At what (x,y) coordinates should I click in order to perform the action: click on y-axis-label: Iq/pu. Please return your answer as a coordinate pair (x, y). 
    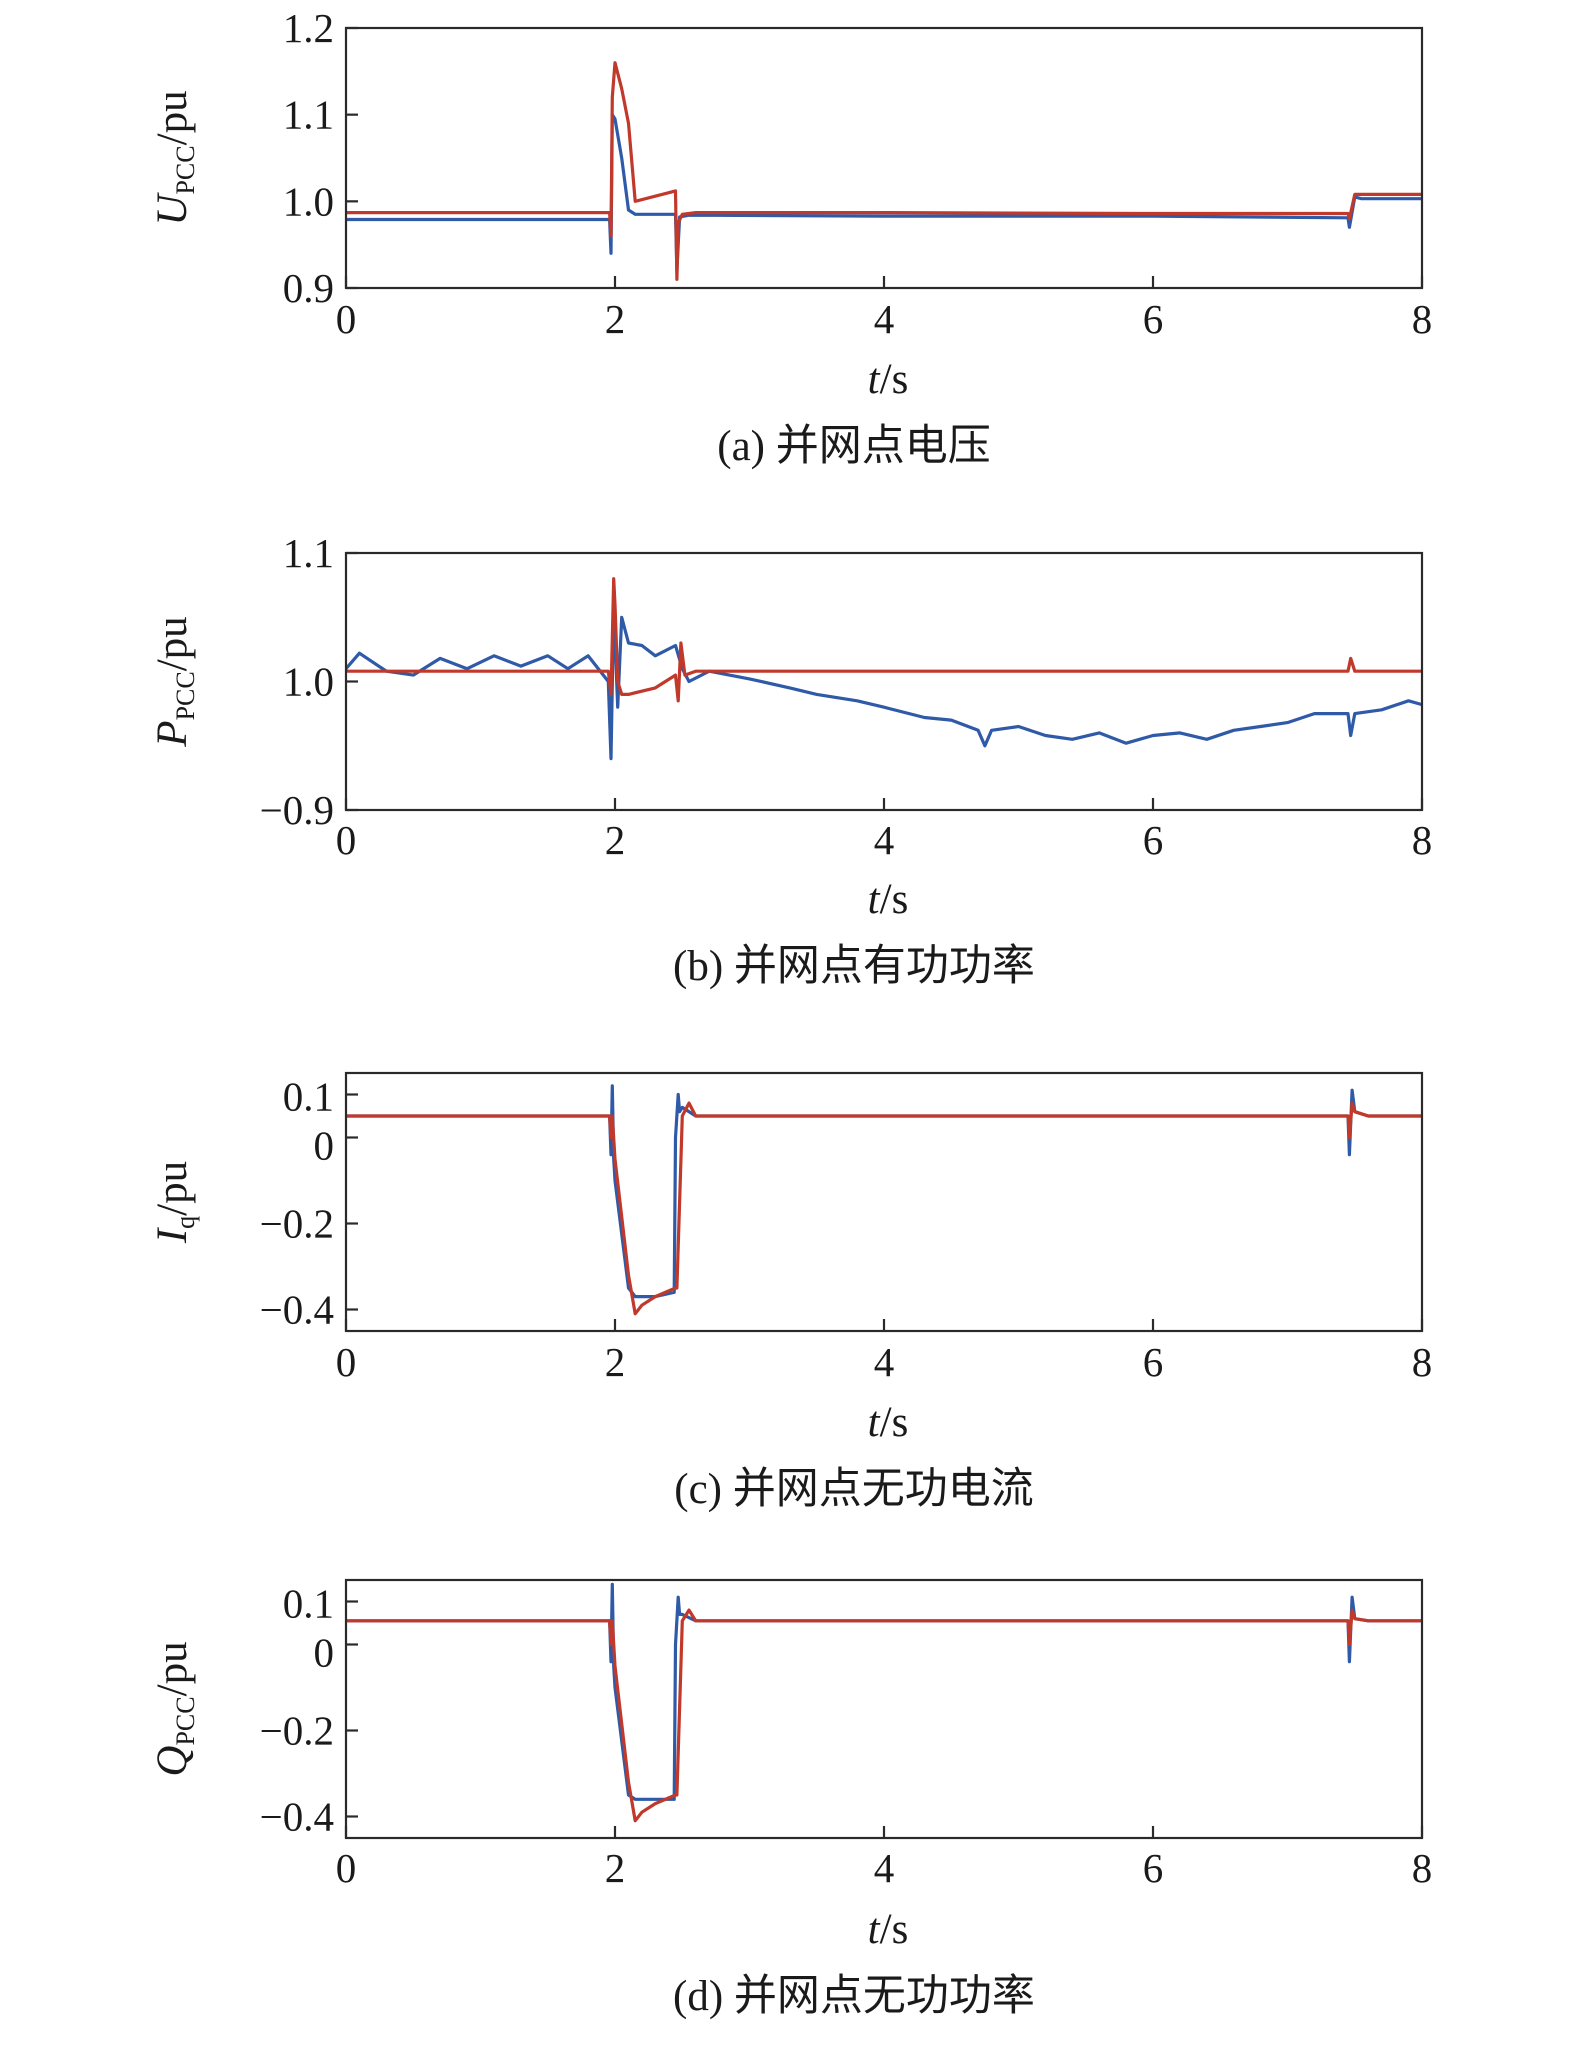
    Looking at the image, I should click on (174, 1202).